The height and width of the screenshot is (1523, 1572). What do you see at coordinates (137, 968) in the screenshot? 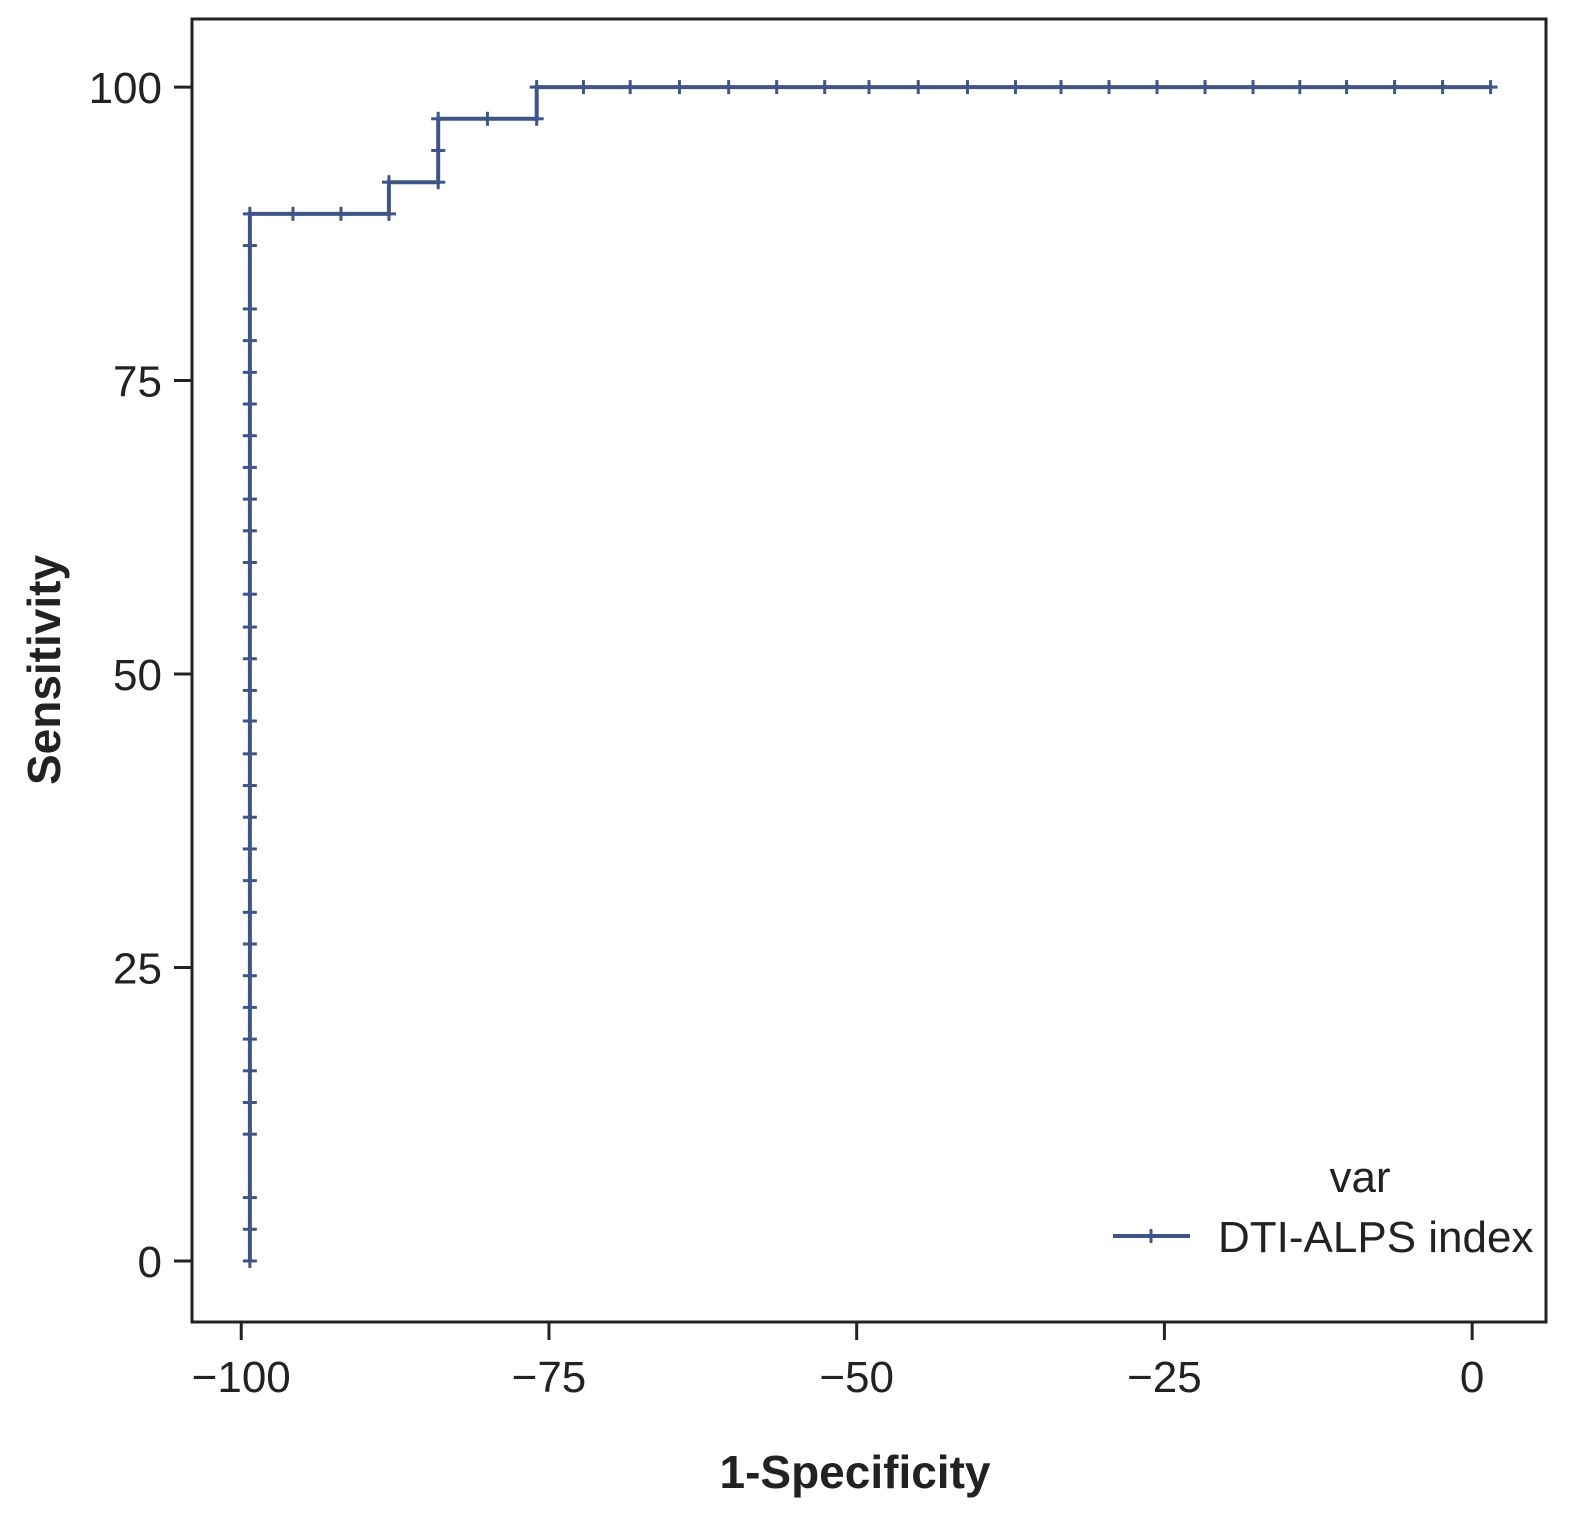
I see `y-tick-label: 25` at bounding box center [137, 968].